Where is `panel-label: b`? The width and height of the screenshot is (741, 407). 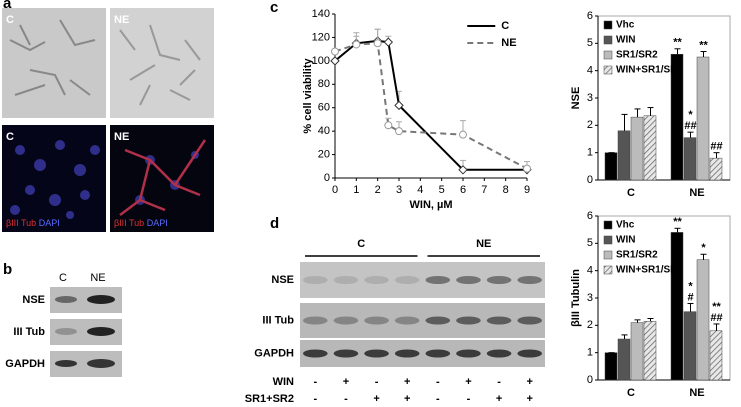 panel-label: b is located at coordinates (7, 269).